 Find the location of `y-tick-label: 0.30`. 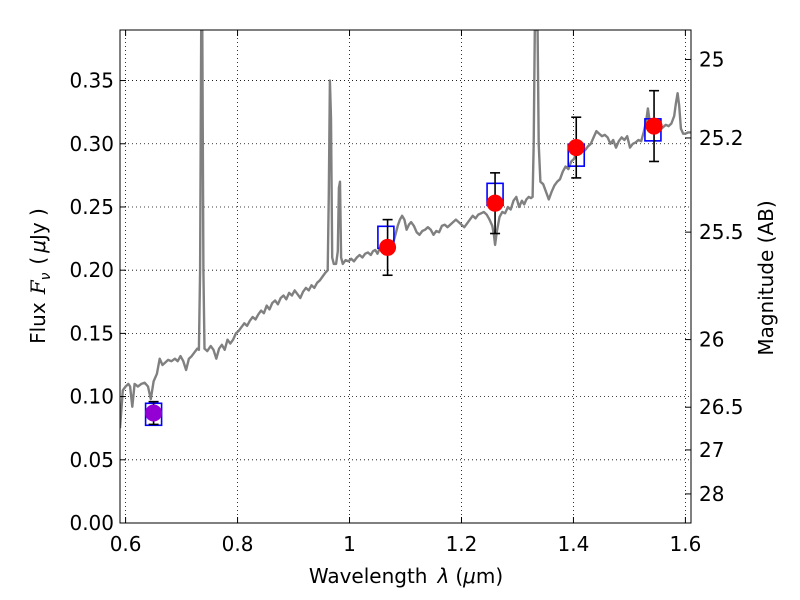

y-tick-label: 0.30 is located at coordinates (91, 144).